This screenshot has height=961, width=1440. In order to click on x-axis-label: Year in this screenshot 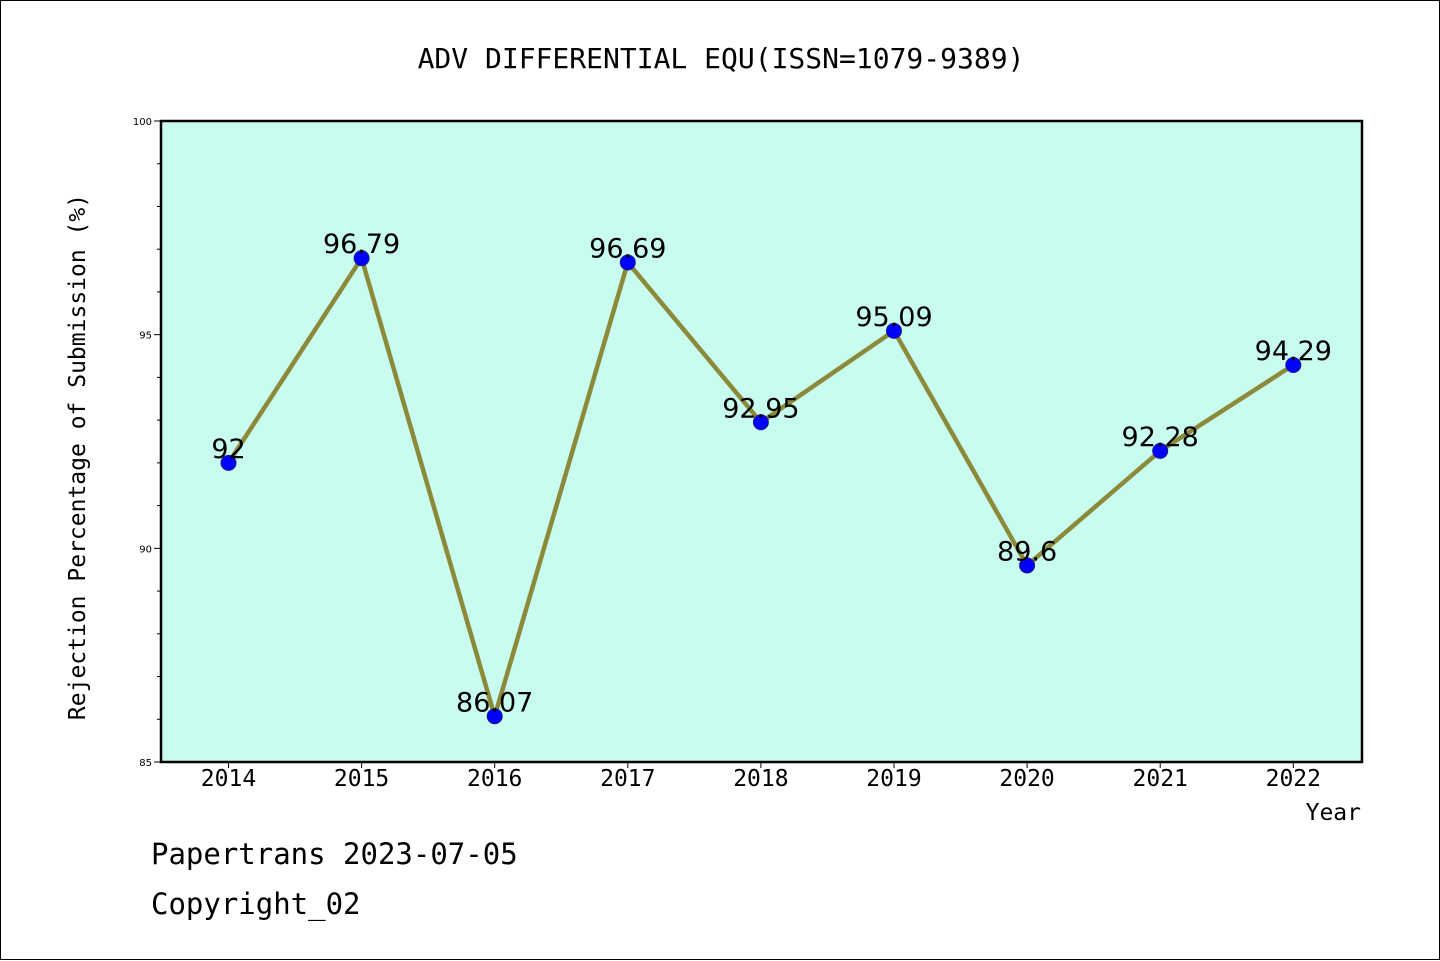, I will do `click(1333, 813)`.